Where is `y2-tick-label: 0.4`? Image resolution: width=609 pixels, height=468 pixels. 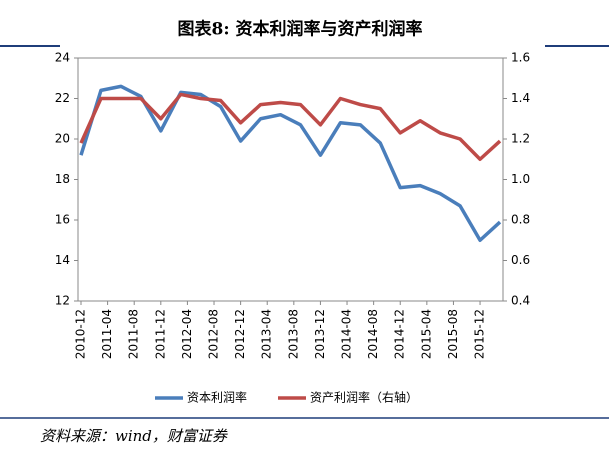 y2-tick-label: 0.4 is located at coordinates (520, 301).